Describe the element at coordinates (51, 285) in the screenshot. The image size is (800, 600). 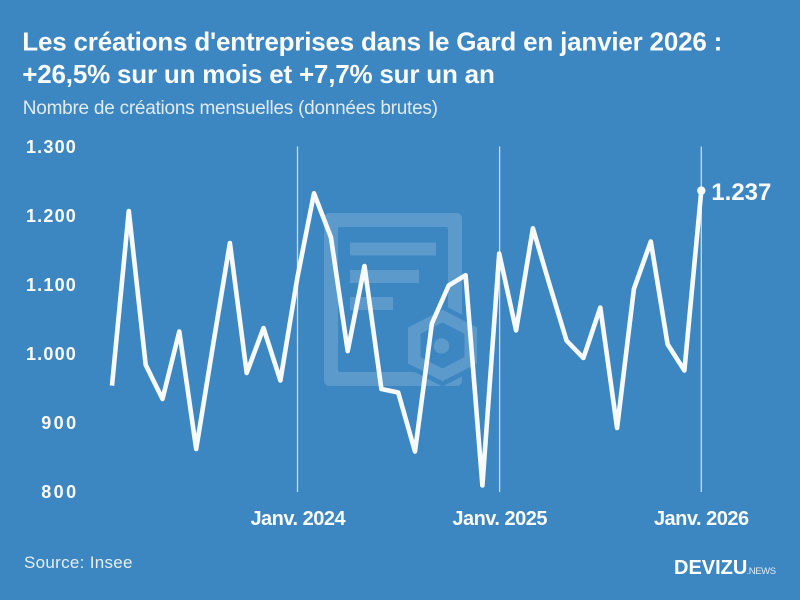
I see `svg-text: 1.100` at that location.